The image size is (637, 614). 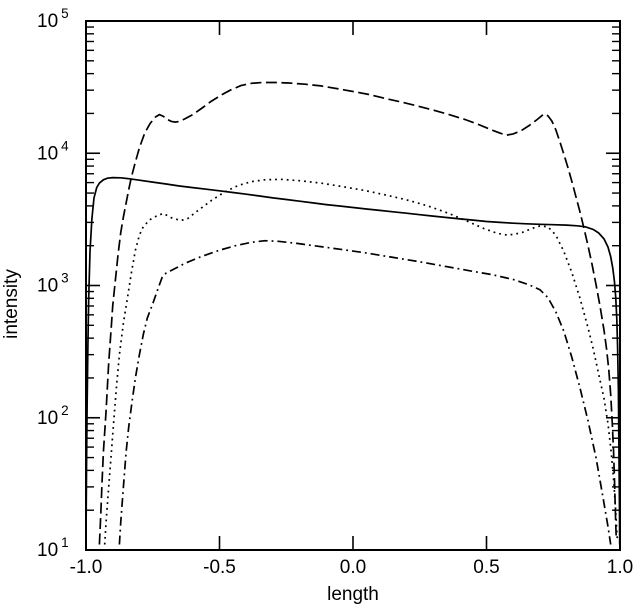 I want to click on x-tick-label: -1.0, so click(x=86, y=567).